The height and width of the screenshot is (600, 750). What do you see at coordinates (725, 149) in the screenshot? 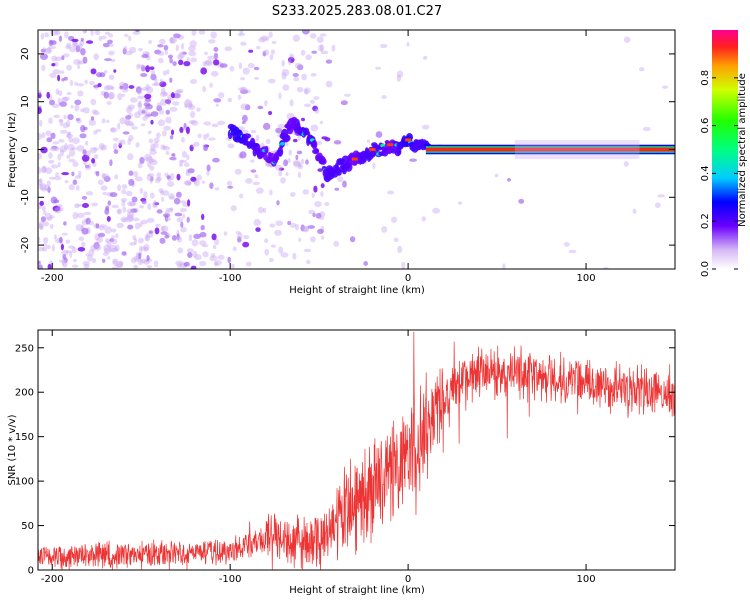
I see `colorbar-gradient` at bounding box center [725, 149].